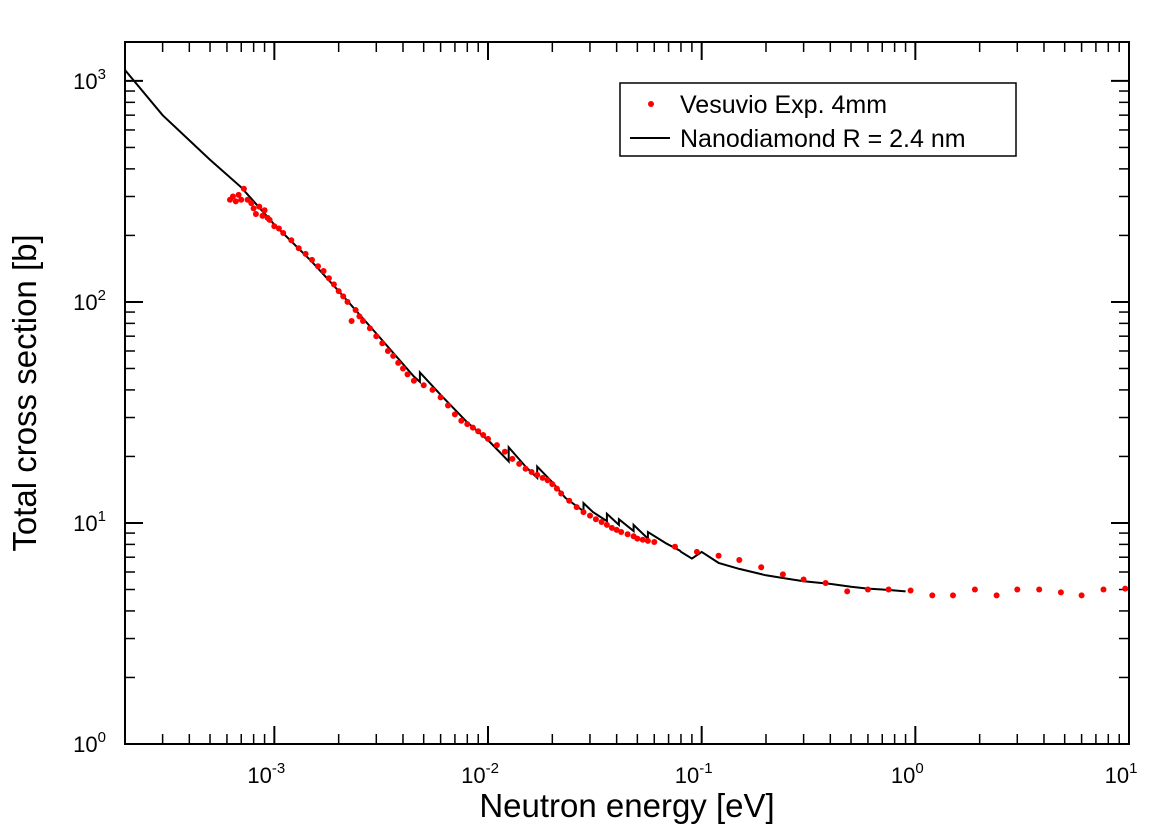  What do you see at coordinates (651, 104) in the screenshot?
I see `legend-marker-vesuvio` at bounding box center [651, 104].